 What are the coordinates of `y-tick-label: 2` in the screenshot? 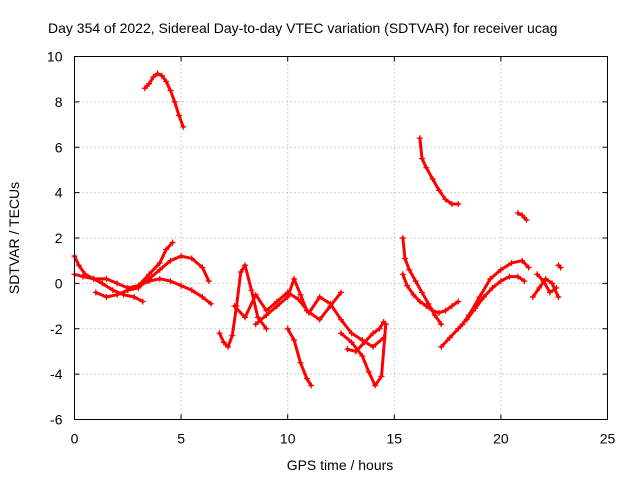 It's located at (59, 238).